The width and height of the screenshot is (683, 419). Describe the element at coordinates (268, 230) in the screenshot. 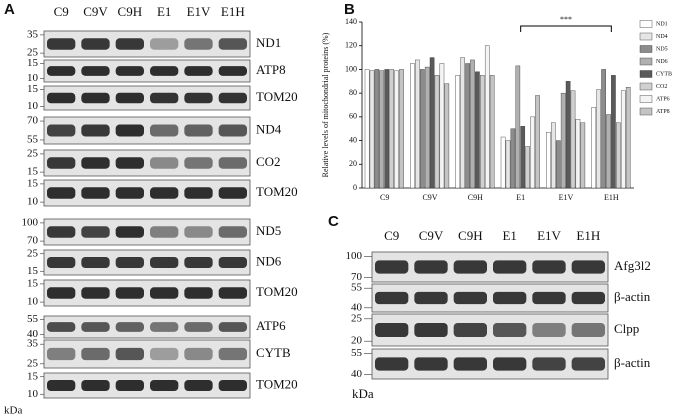

I see `blot-label: ND5` at that location.